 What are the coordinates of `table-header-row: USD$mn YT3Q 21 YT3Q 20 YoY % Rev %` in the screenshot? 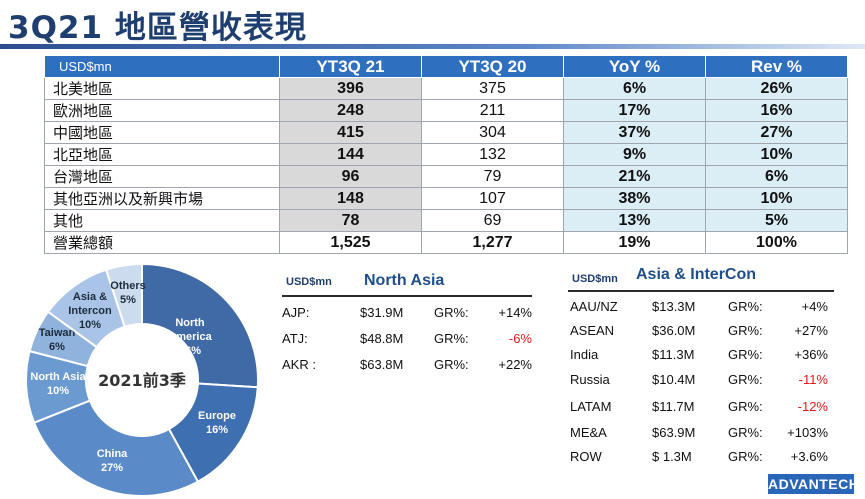 It's located at (446, 66).